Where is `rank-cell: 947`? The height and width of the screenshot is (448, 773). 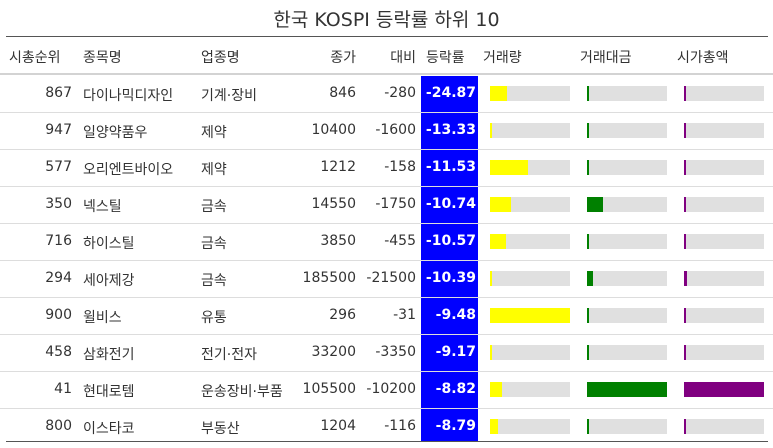 rank-cell: 947 is located at coordinates (58, 130).